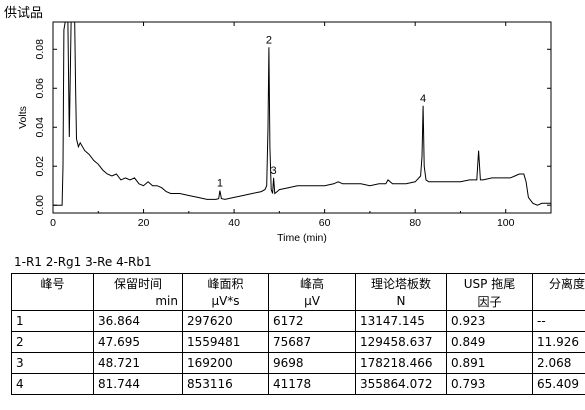 This screenshot has height=410, width=585. What do you see at coordinates (40, 205) in the screenshot?
I see `y-tick-label: 0.00` at bounding box center [40, 205].